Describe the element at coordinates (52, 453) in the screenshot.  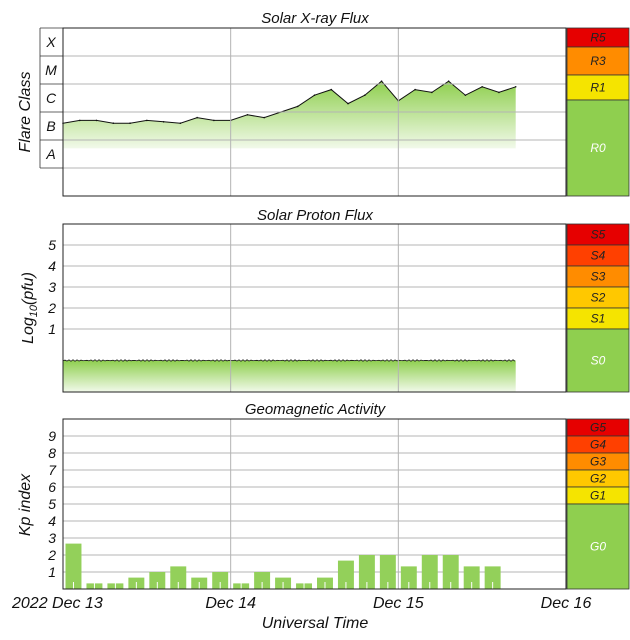
I see `kp-y-tick: 8` at that location.